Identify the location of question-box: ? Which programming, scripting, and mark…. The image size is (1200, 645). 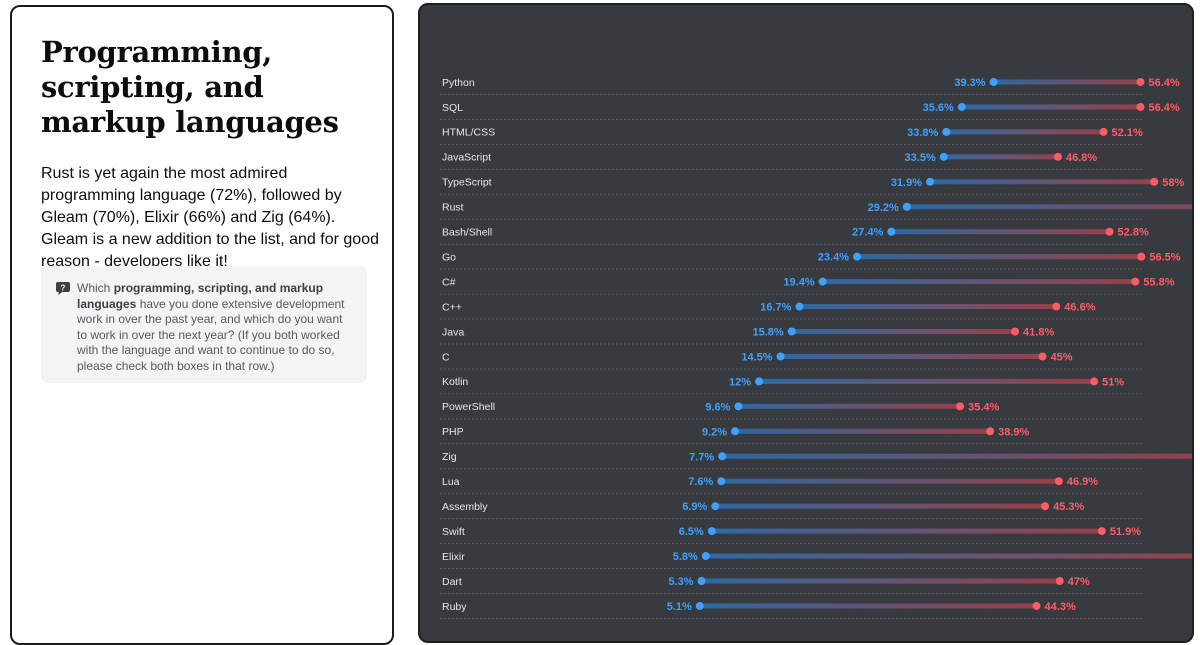
(204, 324).